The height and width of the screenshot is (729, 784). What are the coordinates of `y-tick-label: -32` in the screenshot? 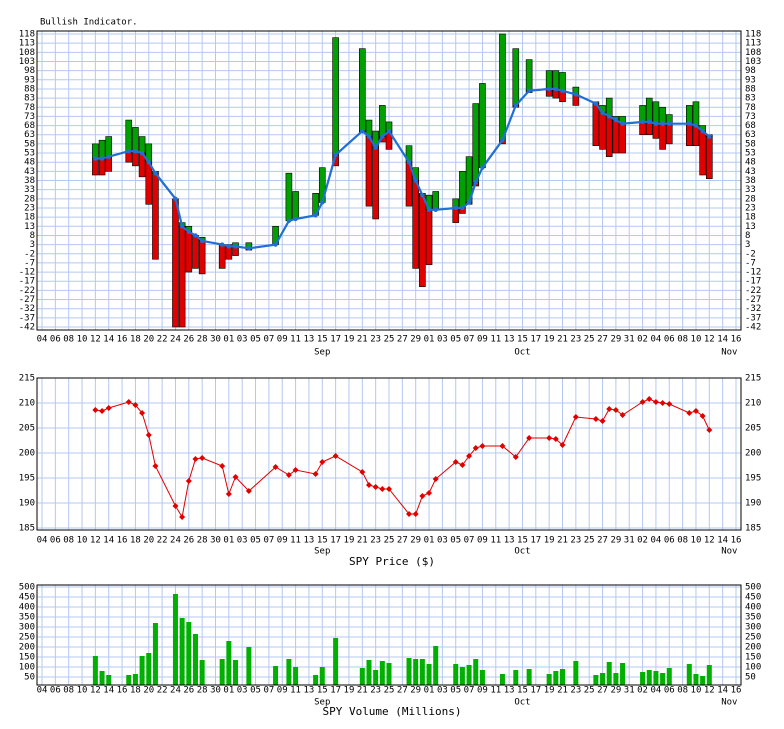 It's located at (27, 309).